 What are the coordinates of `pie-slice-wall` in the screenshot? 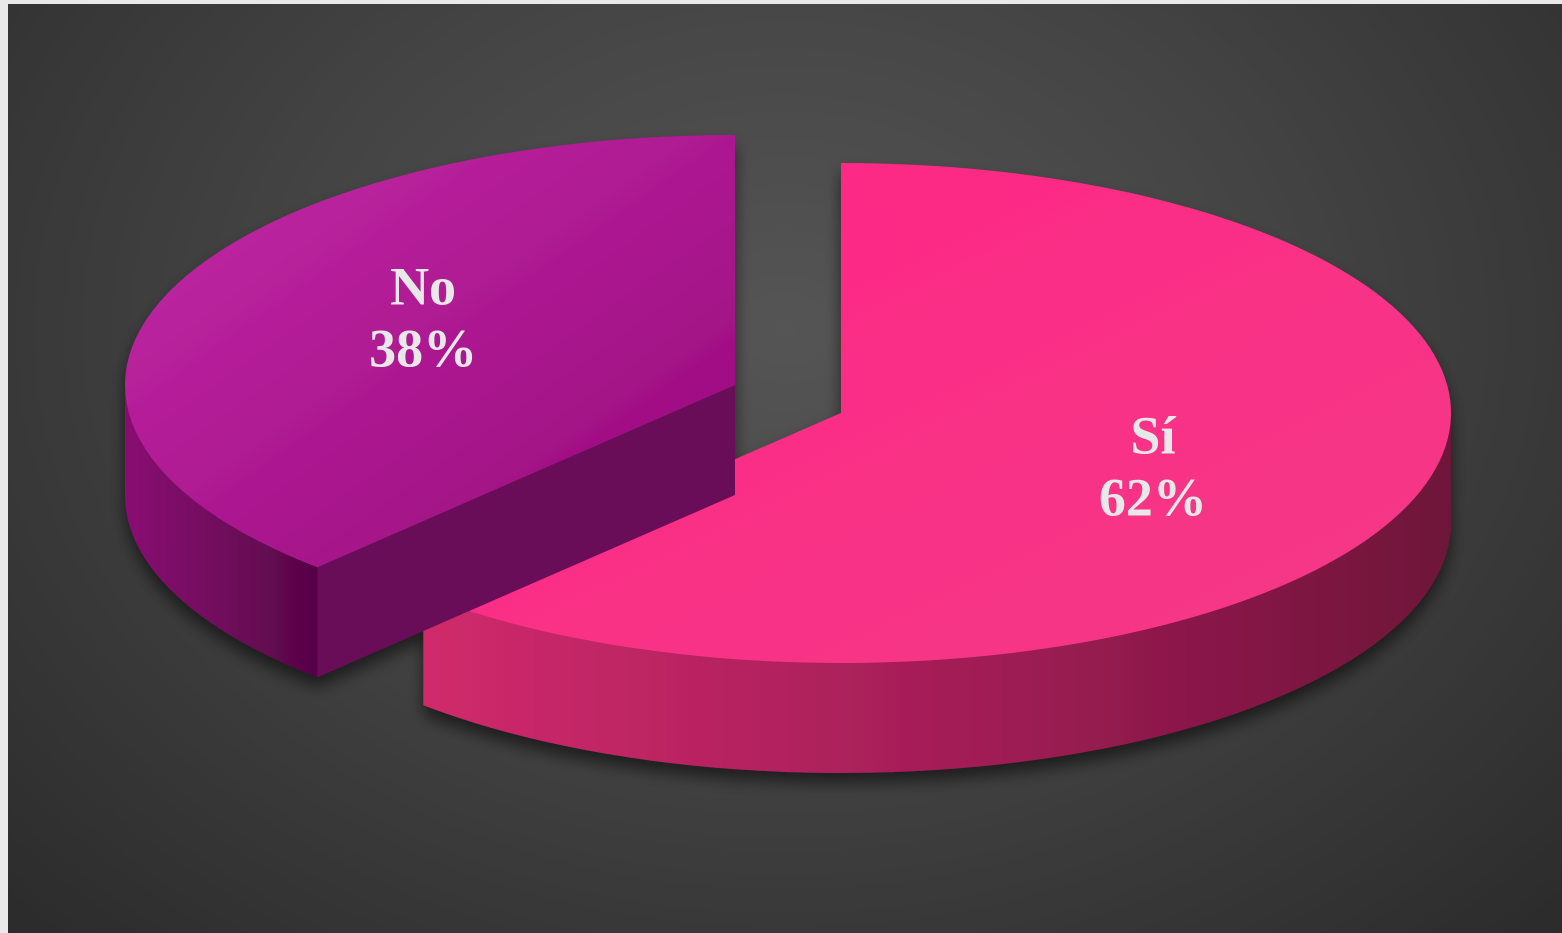 It's located at (526, 531).